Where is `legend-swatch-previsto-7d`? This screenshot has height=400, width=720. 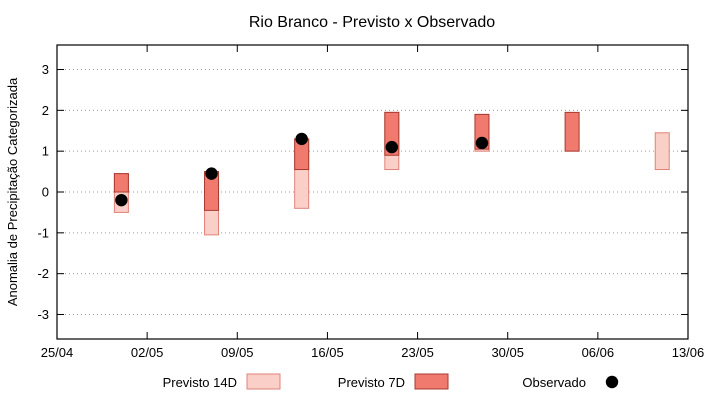
legend-swatch-previsto-7d is located at coordinates (431, 381).